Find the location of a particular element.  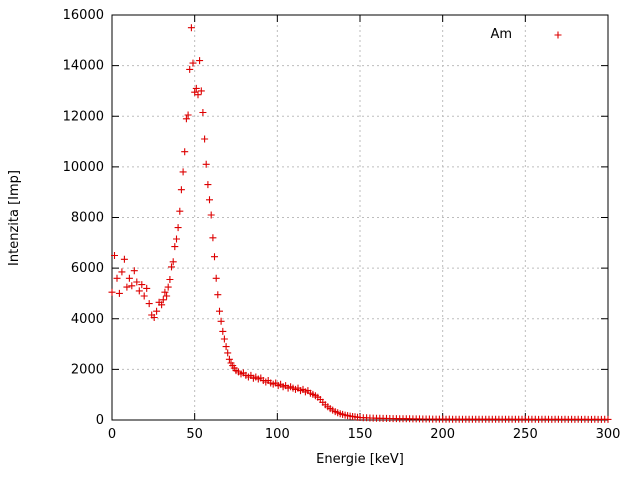

svg-text: 10000 is located at coordinates (83, 167).